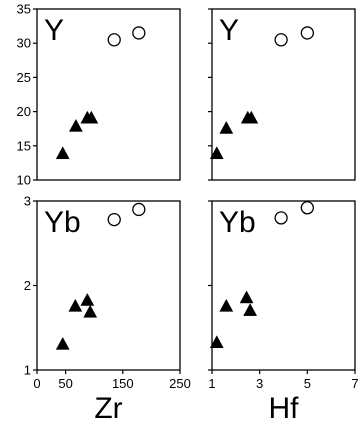  I want to click on x-tick-label: 0, so click(36, 383).